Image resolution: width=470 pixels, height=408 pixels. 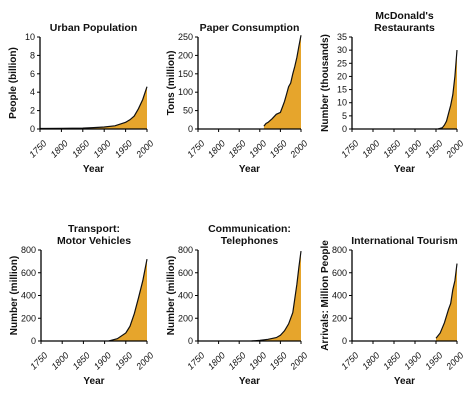 What do you see at coordinates (342, 76) in the screenshot?
I see `y-tick-label: 20` at bounding box center [342, 76].